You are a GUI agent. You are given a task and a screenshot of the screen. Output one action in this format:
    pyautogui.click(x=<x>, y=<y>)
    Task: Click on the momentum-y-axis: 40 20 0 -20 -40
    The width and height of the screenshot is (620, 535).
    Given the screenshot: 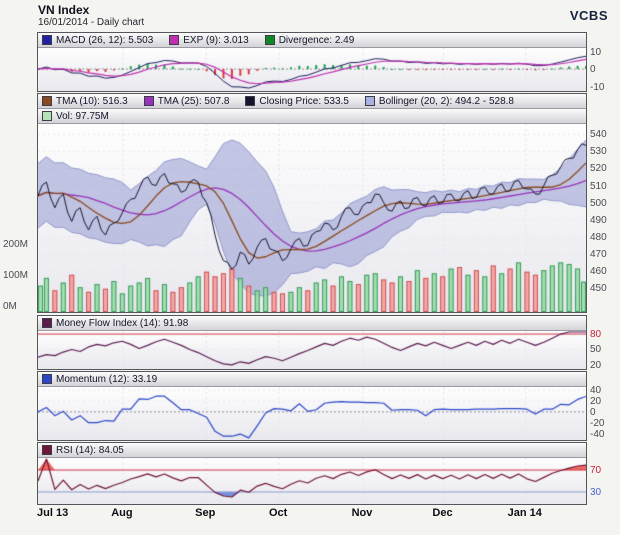 What is the action you would take?
    pyautogui.click(x=605, y=412)
    